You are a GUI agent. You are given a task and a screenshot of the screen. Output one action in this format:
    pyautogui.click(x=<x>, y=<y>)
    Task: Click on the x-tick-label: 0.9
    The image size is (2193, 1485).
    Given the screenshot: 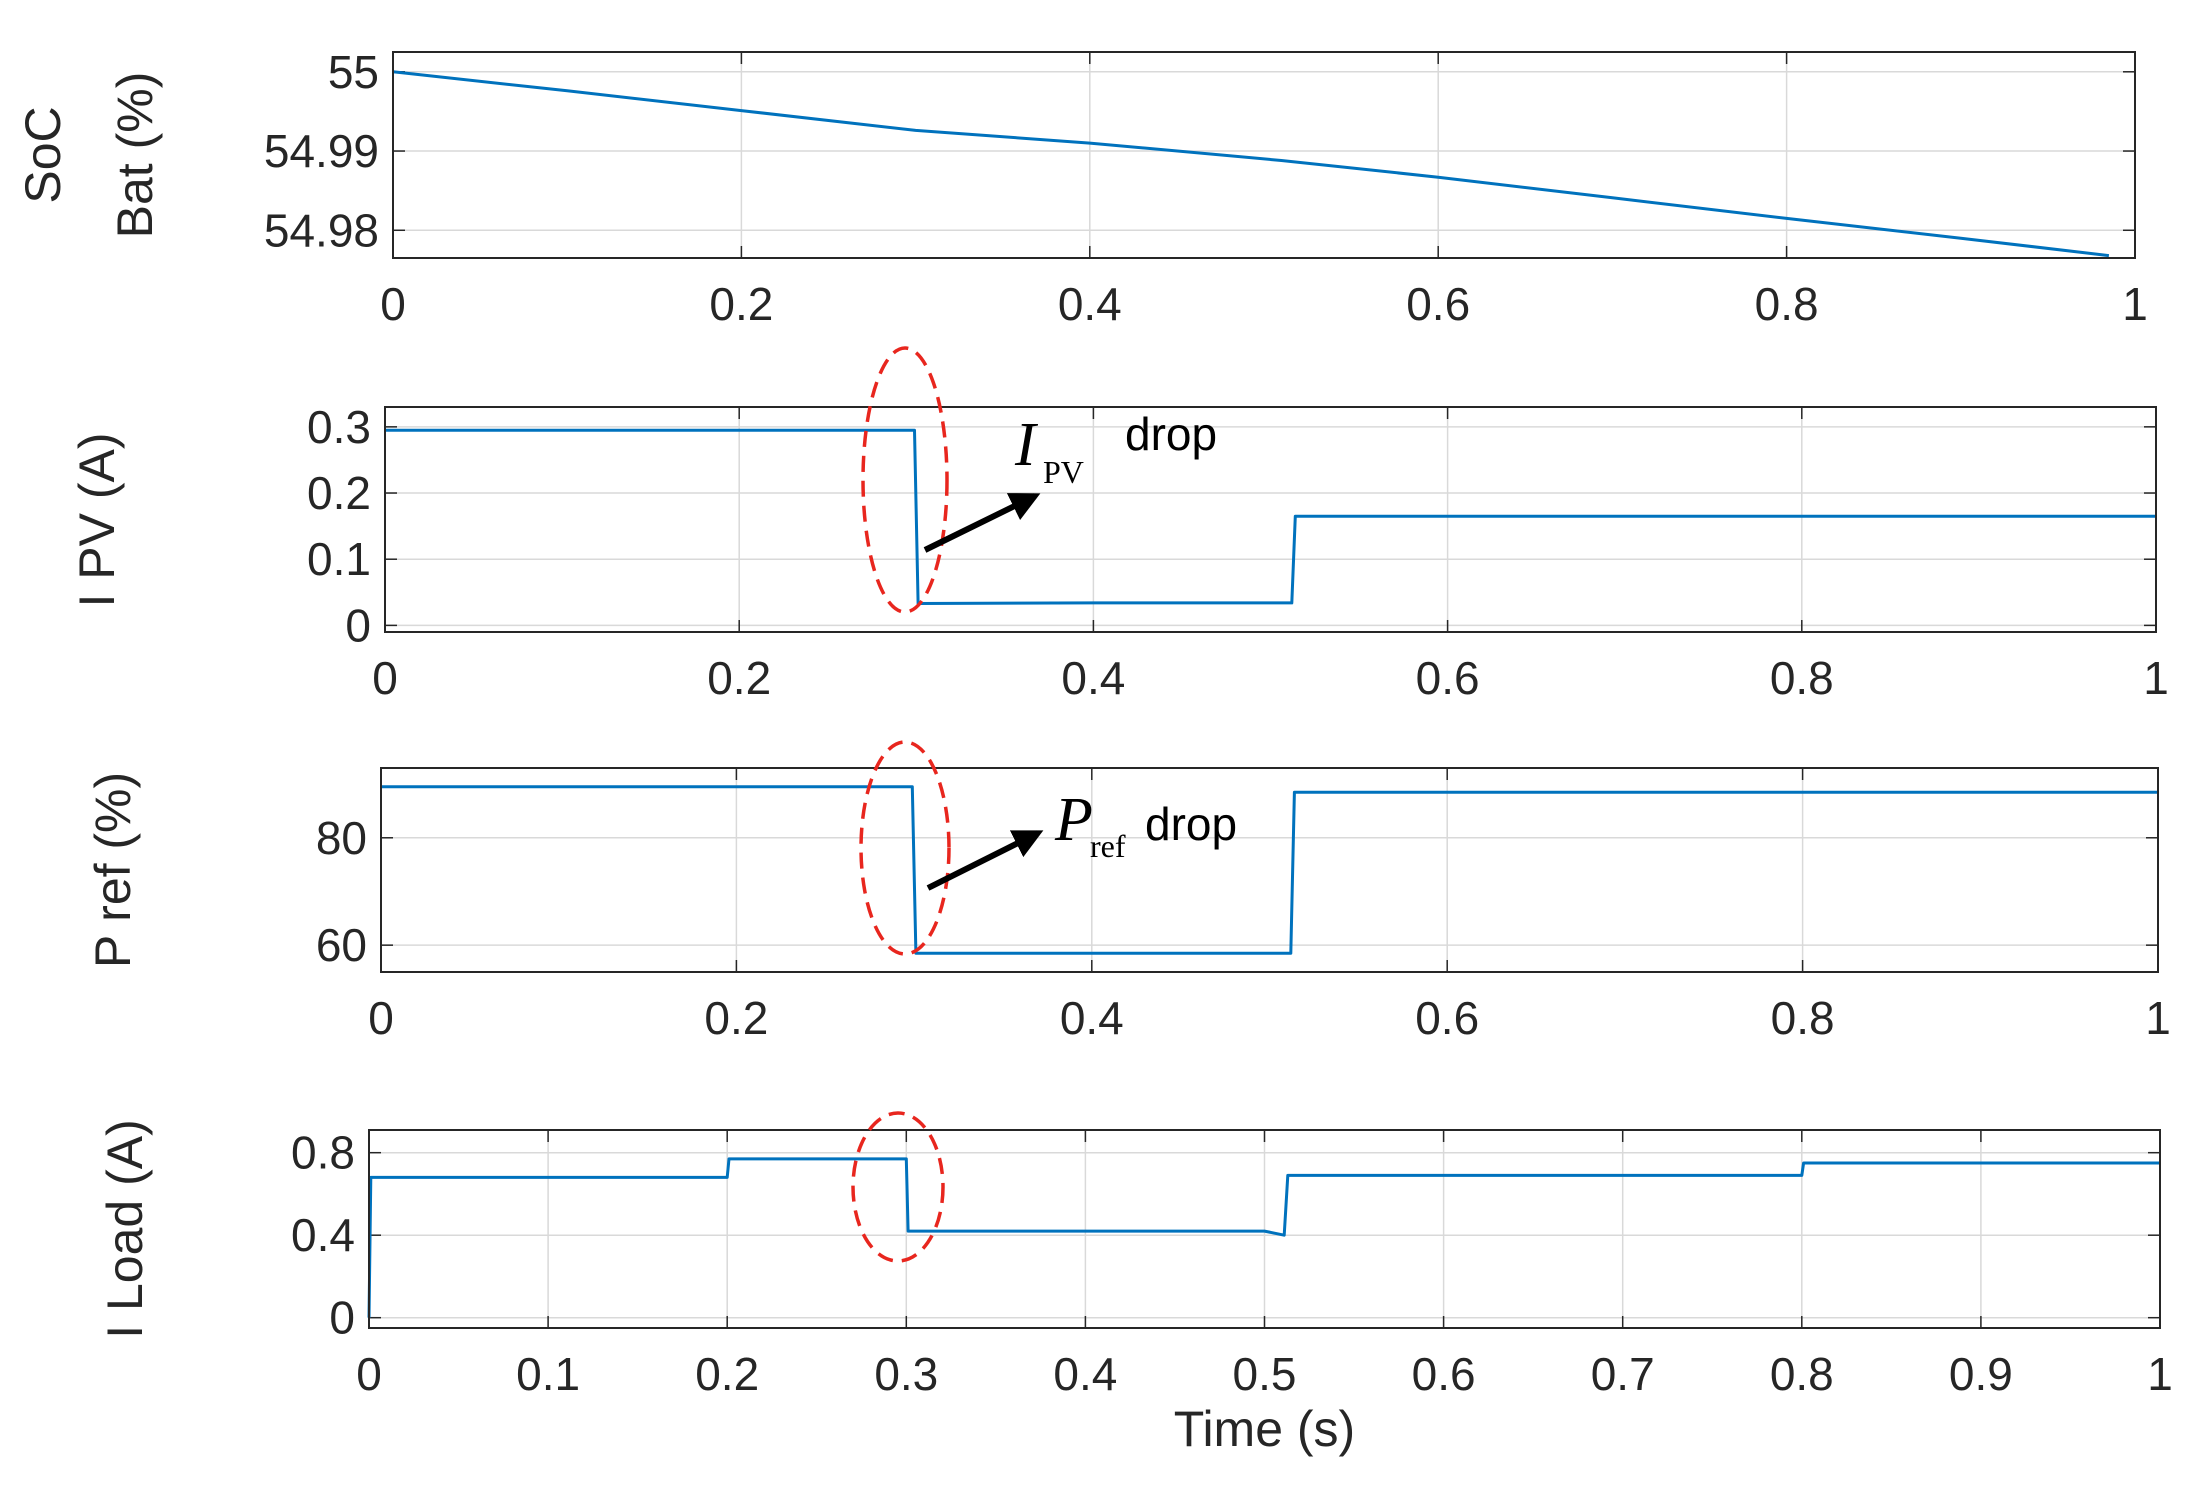 What is the action you would take?
    pyautogui.click(x=1981, y=1374)
    